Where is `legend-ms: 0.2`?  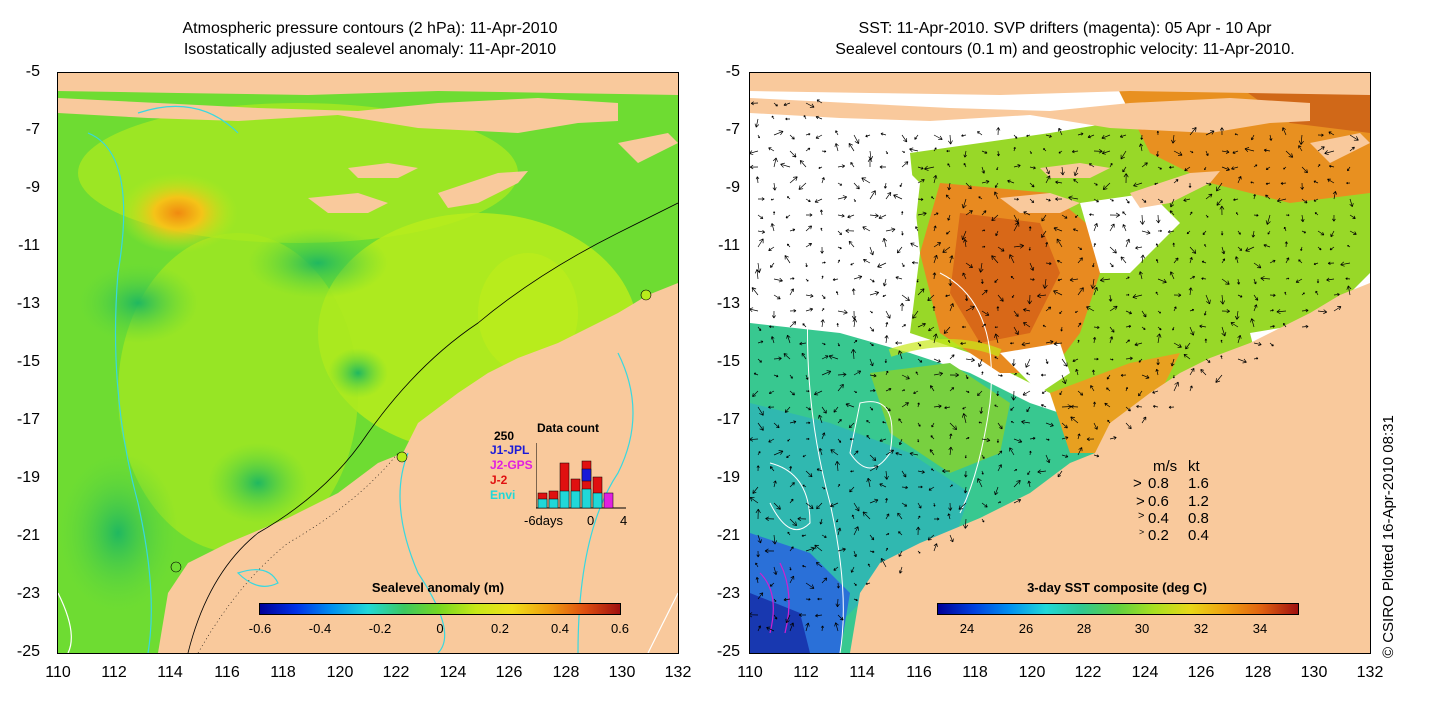
legend-ms: 0.2 is located at coordinates (1158, 535).